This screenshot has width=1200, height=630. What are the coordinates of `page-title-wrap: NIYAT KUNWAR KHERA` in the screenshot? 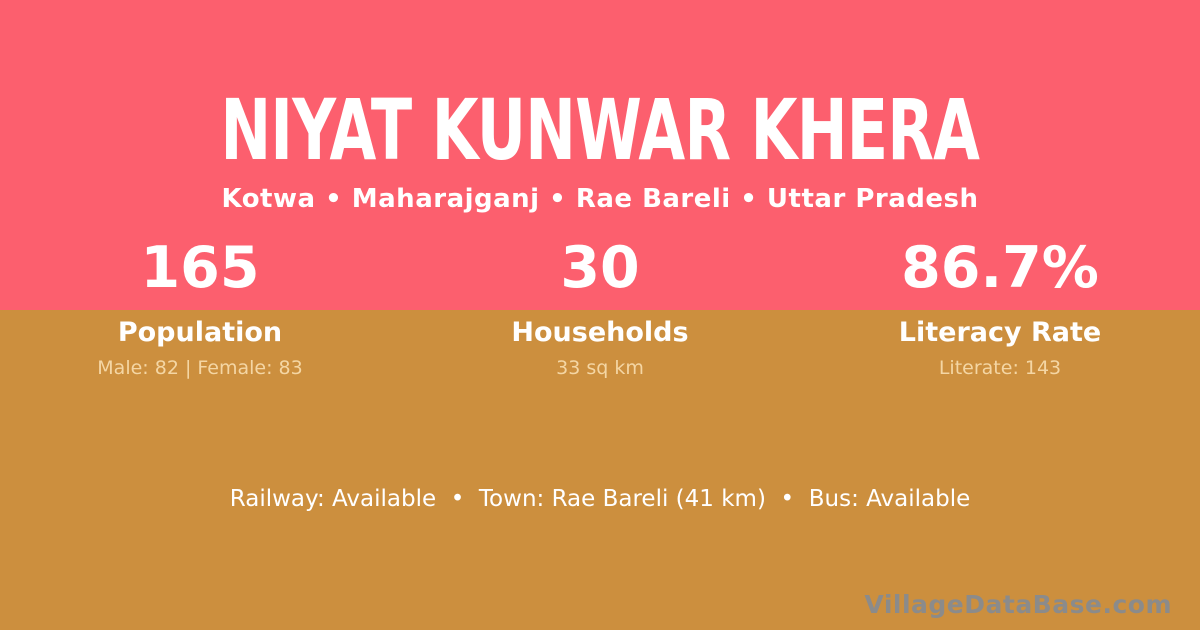 It's located at (600, 130).